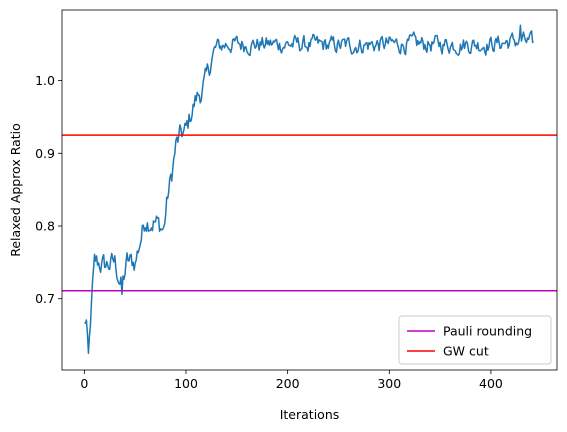 The height and width of the screenshot is (432, 567). What do you see at coordinates (186, 383) in the screenshot?
I see `x-tick-label: 100` at bounding box center [186, 383].